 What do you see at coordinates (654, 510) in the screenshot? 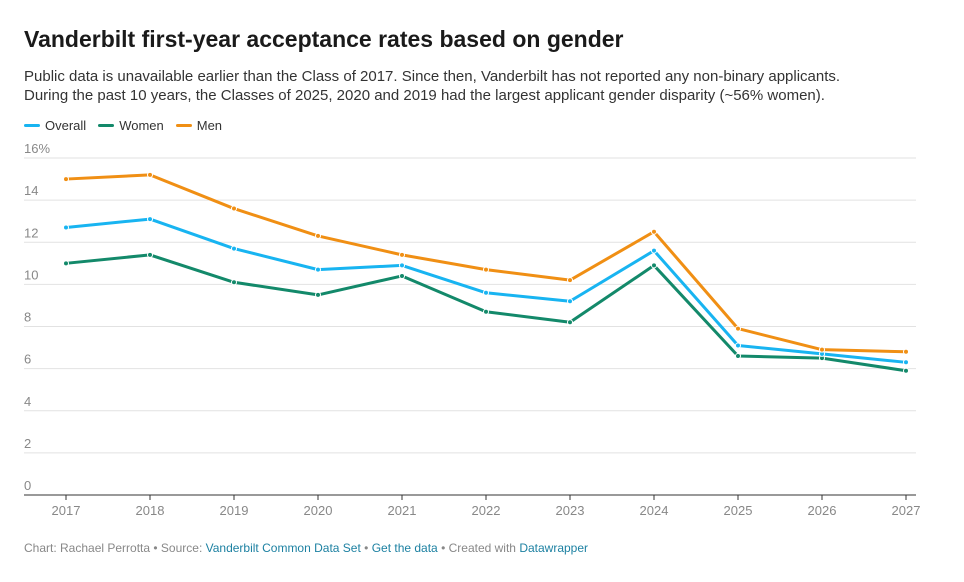
I see `x-tick-label: 2024` at bounding box center [654, 510].